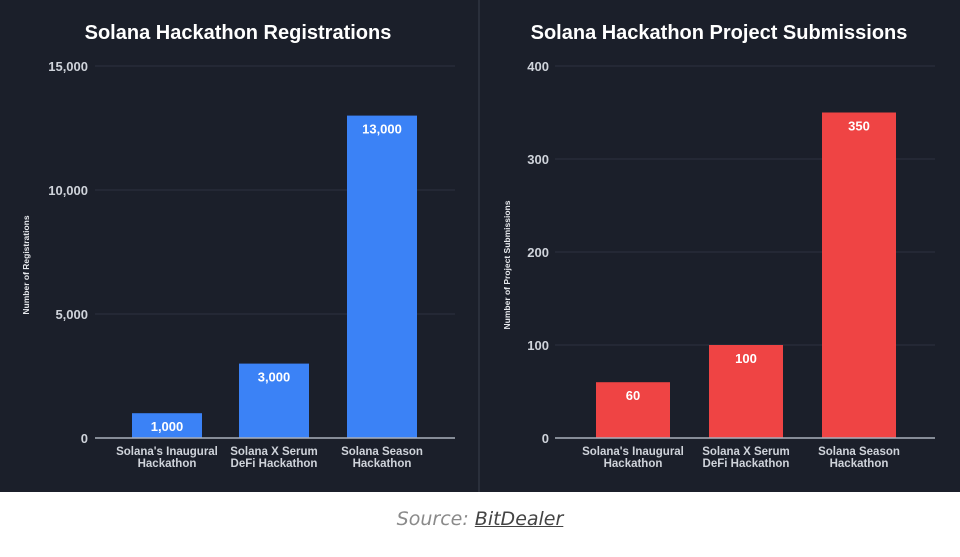 This screenshot has width=960, height=557. I want to click on y-tick-label: 300, so click(538, 159).